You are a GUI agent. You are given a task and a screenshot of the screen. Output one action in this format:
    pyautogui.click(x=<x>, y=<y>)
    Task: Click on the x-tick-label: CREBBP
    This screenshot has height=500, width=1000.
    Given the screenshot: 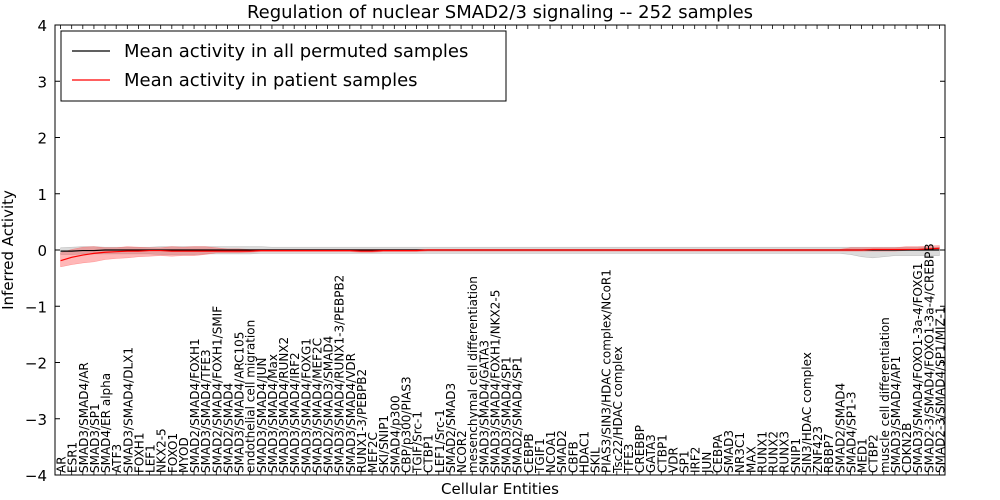 What is the action you would take?
    pyautogui.click(x=640, y=449)
    